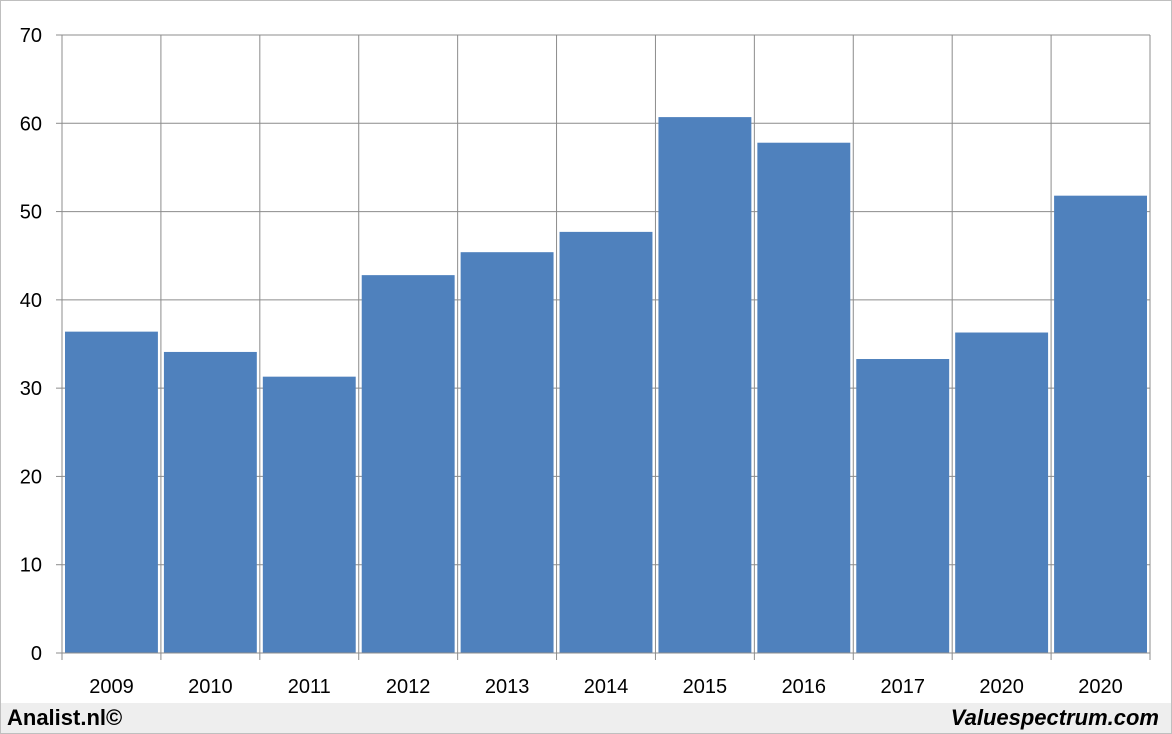 The width and height of the screenshot is (1172, 734). What do you see at coordinates (804, 687) in the screenshot?
I see `x-tick-label: 2016` at bounding box center [804, 687].